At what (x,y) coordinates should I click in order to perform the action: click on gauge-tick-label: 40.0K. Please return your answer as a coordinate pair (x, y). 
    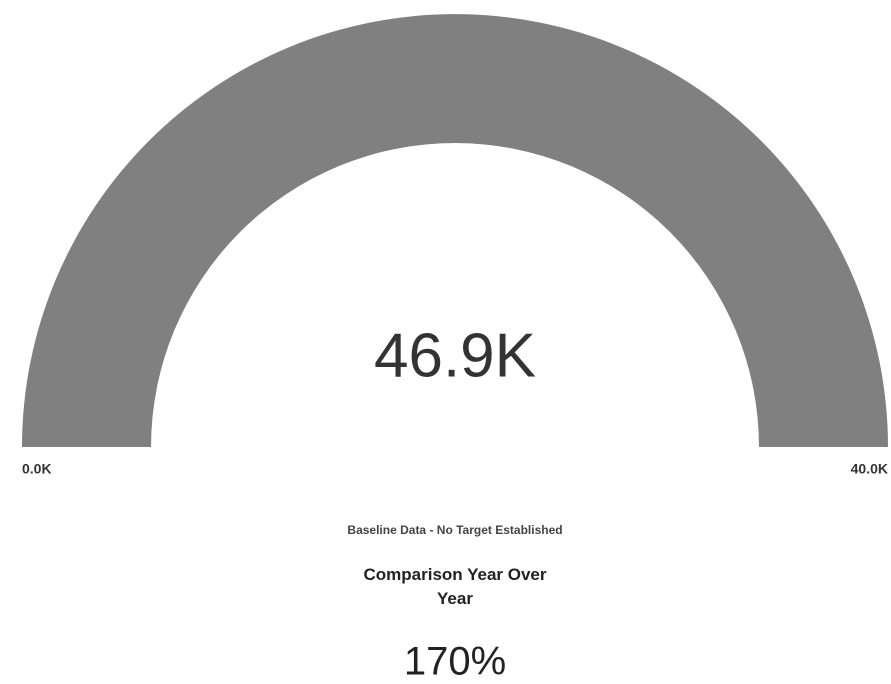
    Looking at the image, I should click on (869, 469).